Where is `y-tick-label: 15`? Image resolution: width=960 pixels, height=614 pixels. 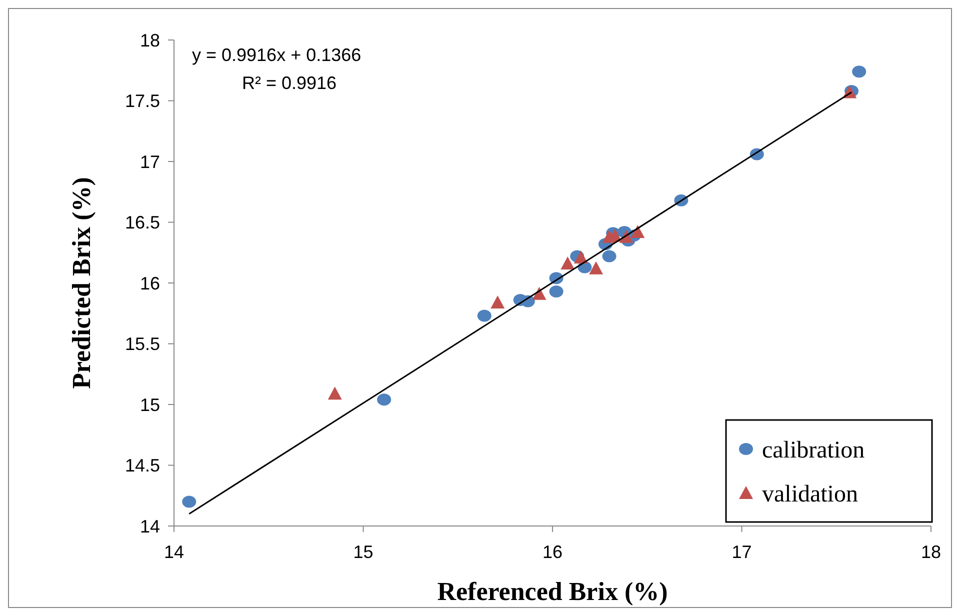
y-tick-label: 15 is located at coordinates (150, 404).